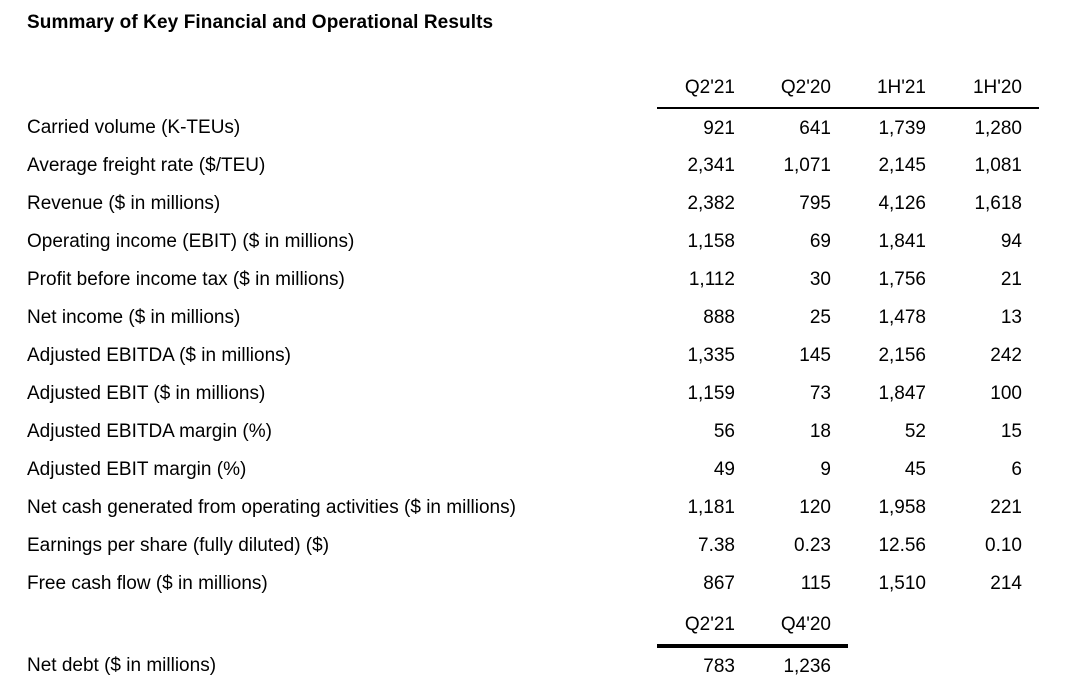  Describe the element at coordinates (122, 665) in the screenshot. I see `row-label: Net debt ($ in millions)` at that location.